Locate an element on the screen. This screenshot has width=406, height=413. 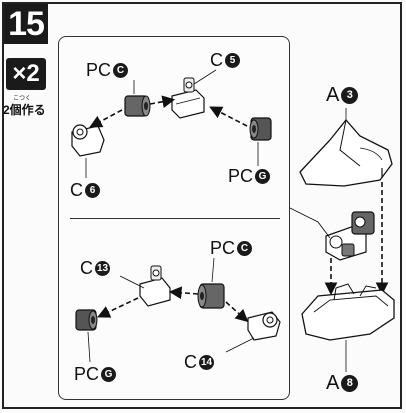
part-number-badge: 5 is located at coordinates (232, 60).